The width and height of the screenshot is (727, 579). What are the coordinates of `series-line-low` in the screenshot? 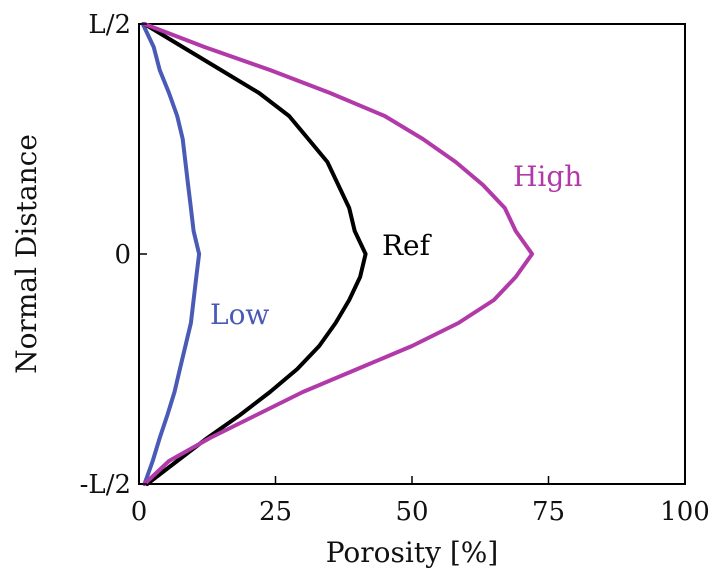 It's located at (171, 254).